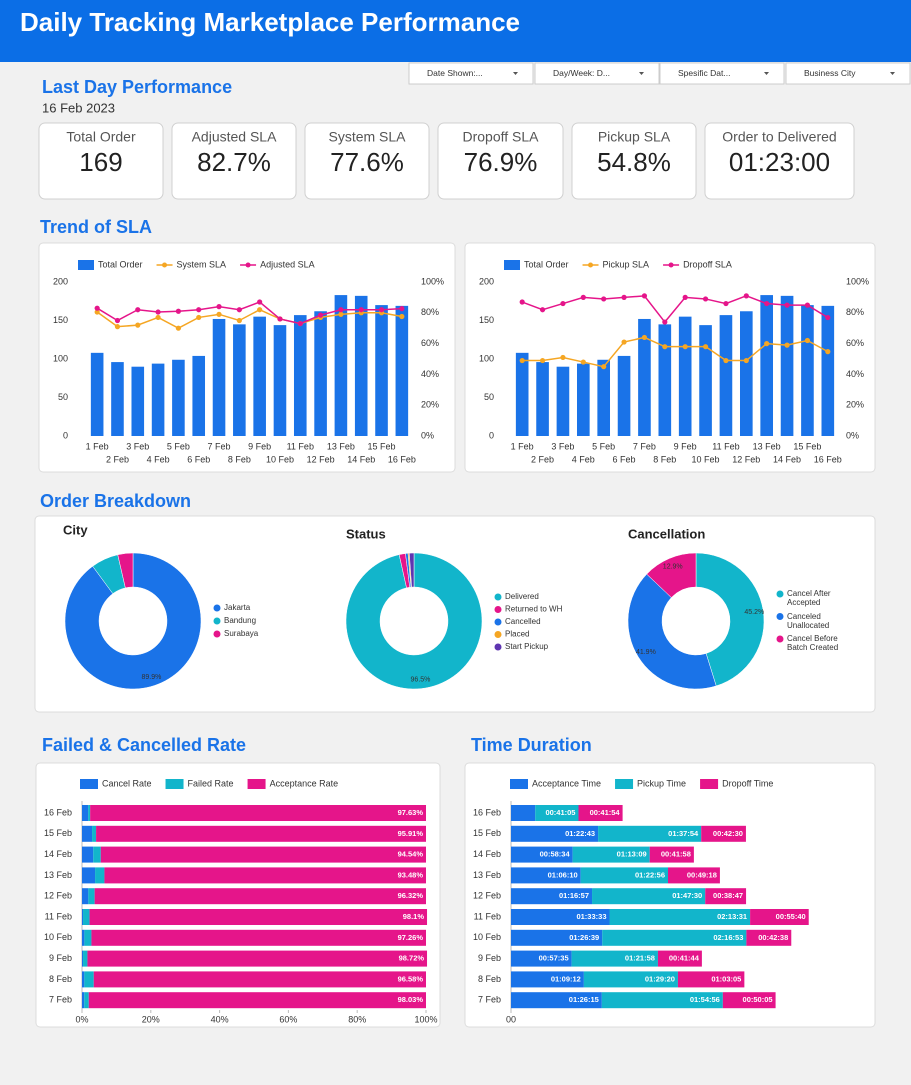  What do you see at coordinates (127, 783) in the screenshot?
I see `legend-label: Cancel Rate` at bounding box center [127, 783].